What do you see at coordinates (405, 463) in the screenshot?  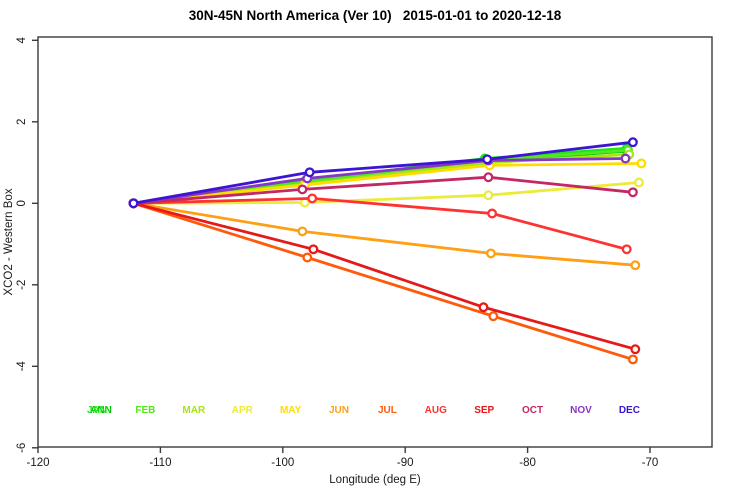 I see `x-tick-label: -90` at bounding box center [405, 463].